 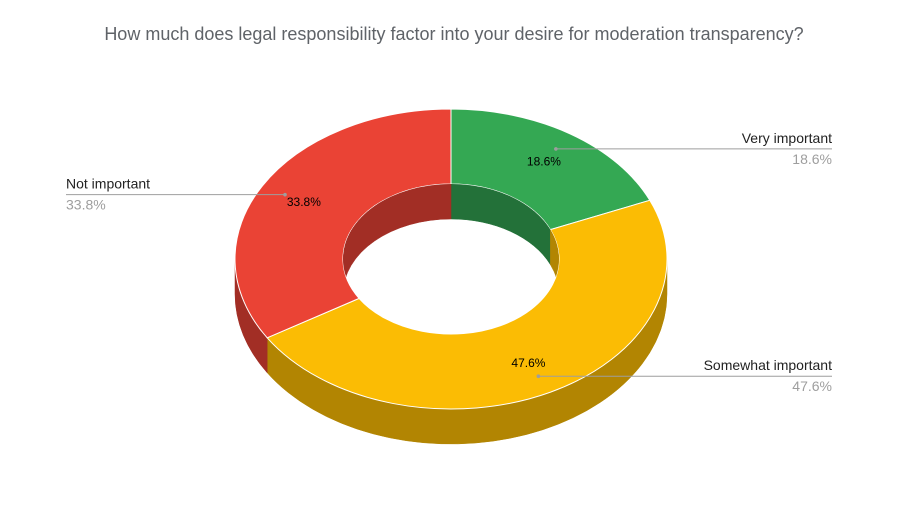 I want to click on donut-hole, so click(x=451, y=259).